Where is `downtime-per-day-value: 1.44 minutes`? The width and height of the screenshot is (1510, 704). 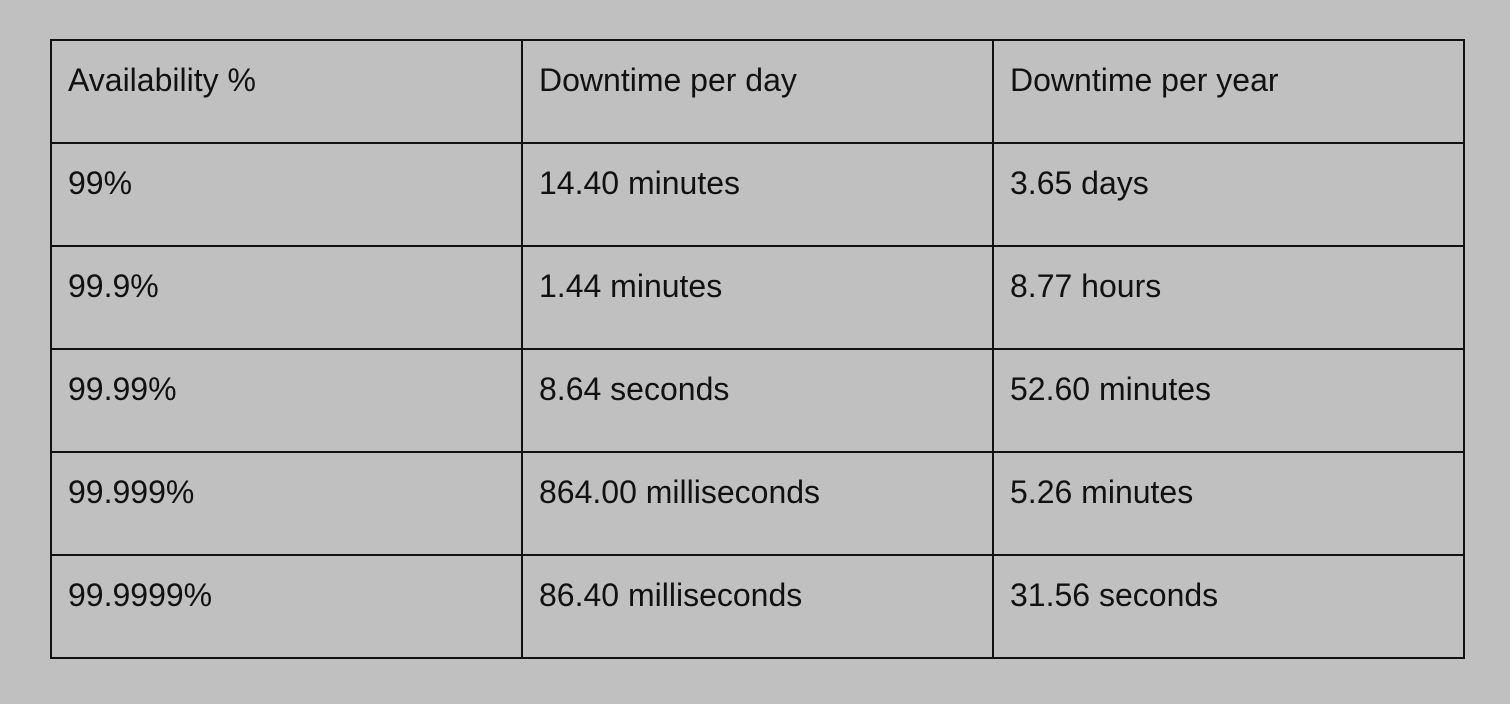 downtime-per-day-value: 1.44 minutes is located at coordinates (631, 286).